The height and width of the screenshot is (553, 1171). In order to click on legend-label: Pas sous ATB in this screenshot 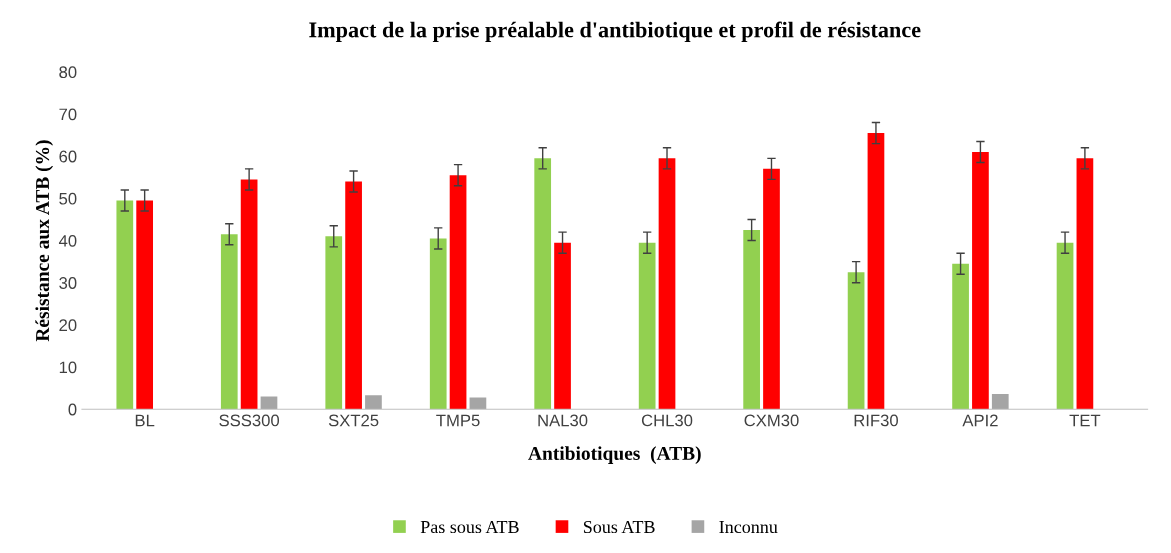, I will do `click(469, 527)`.